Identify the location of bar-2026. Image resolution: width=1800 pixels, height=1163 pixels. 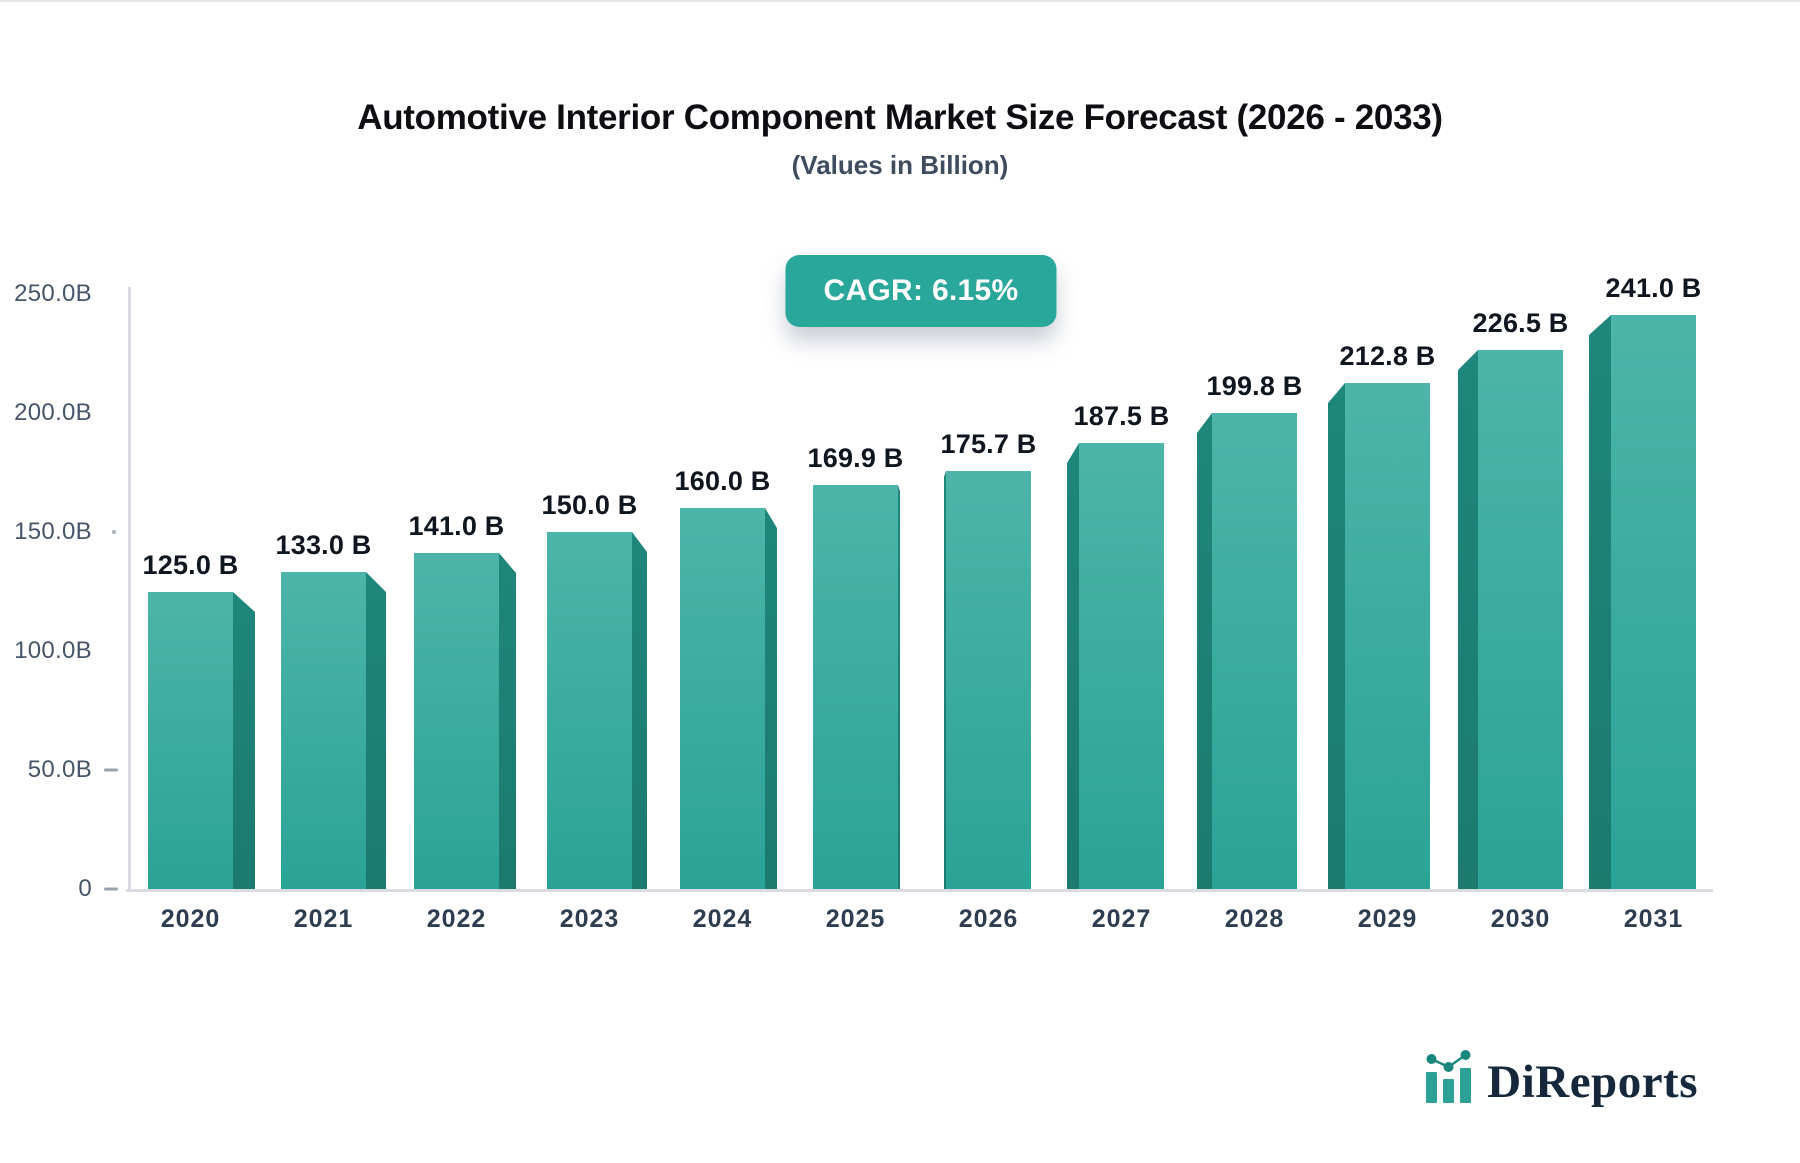
(987, 680).